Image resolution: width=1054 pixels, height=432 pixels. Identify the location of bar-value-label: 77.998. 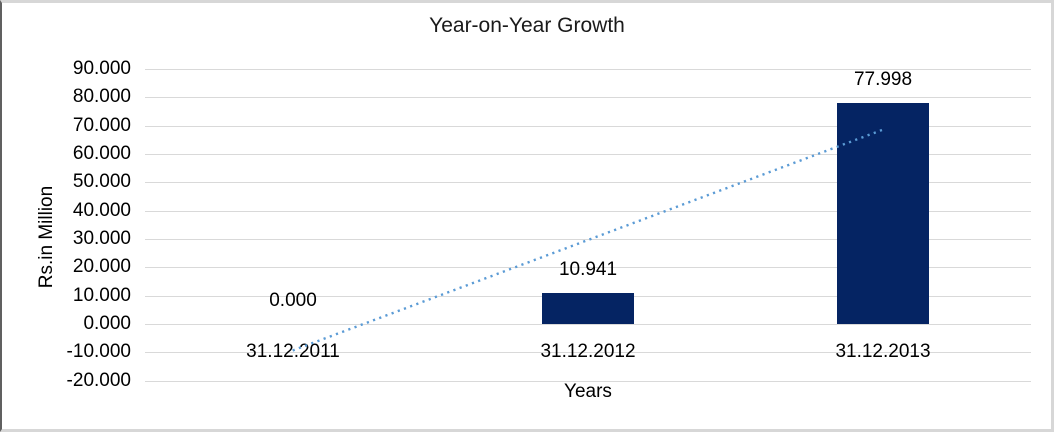
(883, 79).